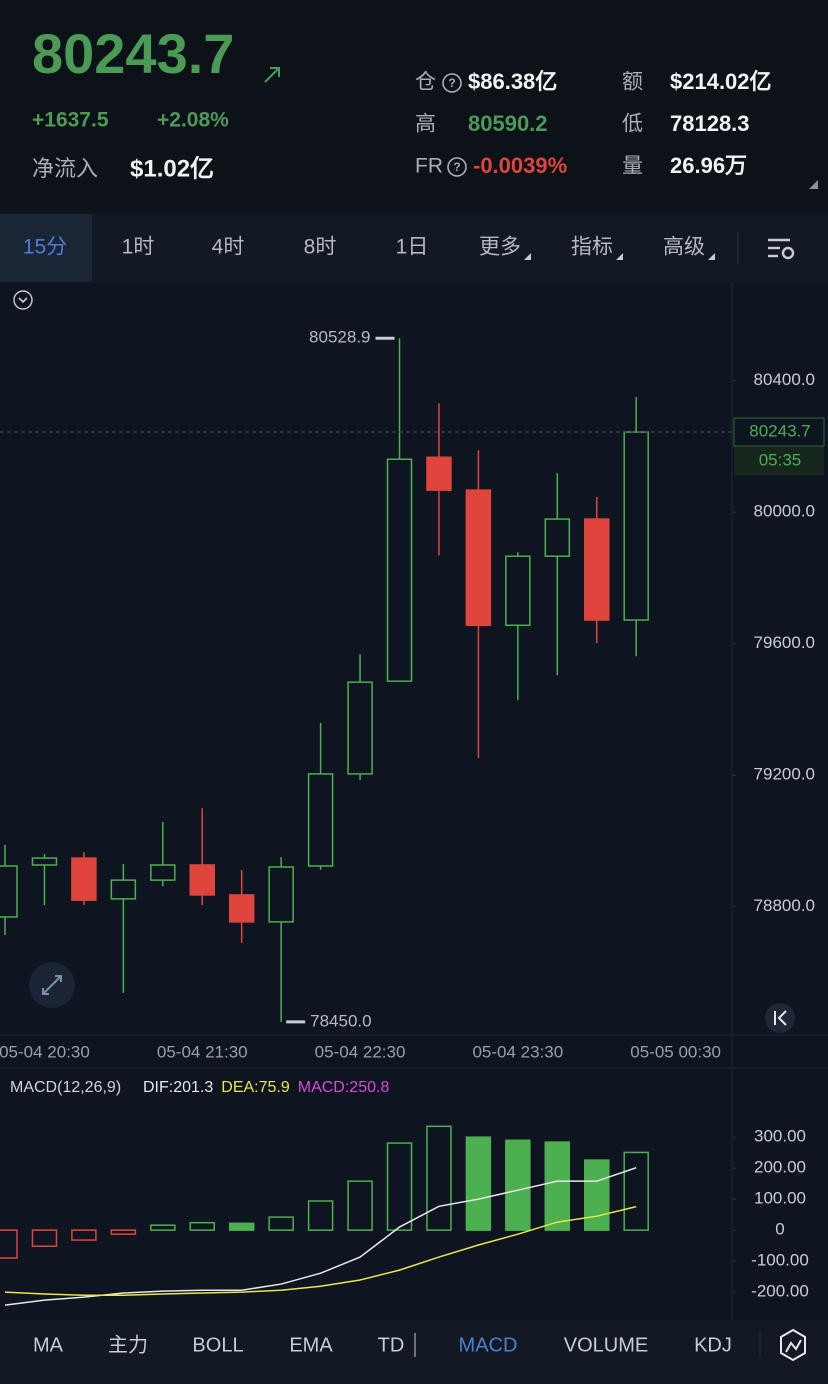 This screenshot has width=828, height=1384. What do you see at coordinates (45, 247) in the screenshot?
I see `timeframe-tab: 15分` at bounding box center [45, 247].